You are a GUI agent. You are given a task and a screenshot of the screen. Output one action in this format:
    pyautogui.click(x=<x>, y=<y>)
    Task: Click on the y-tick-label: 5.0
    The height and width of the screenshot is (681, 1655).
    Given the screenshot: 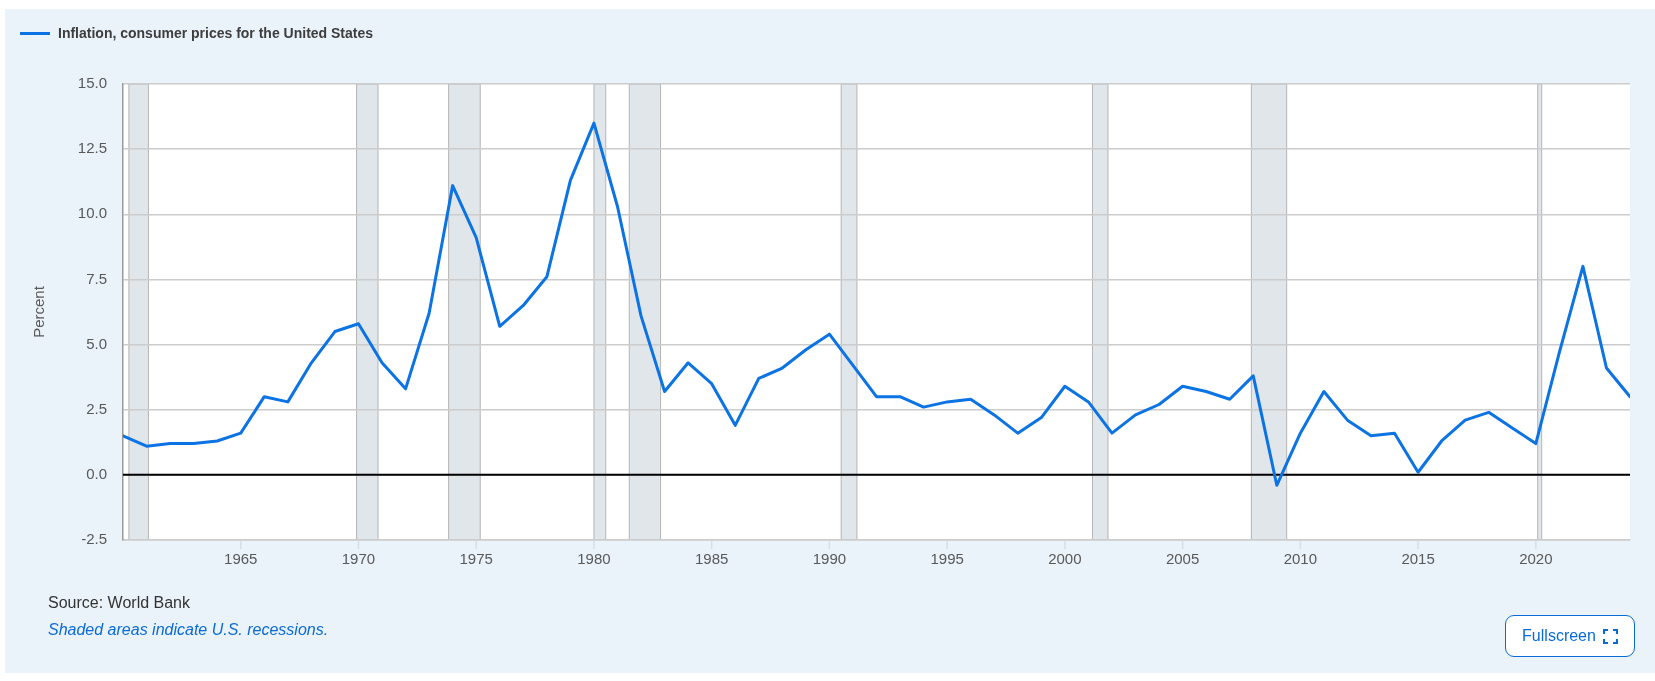 What is the action you would take?
    pyautogui.click(x=96, y=343)
    